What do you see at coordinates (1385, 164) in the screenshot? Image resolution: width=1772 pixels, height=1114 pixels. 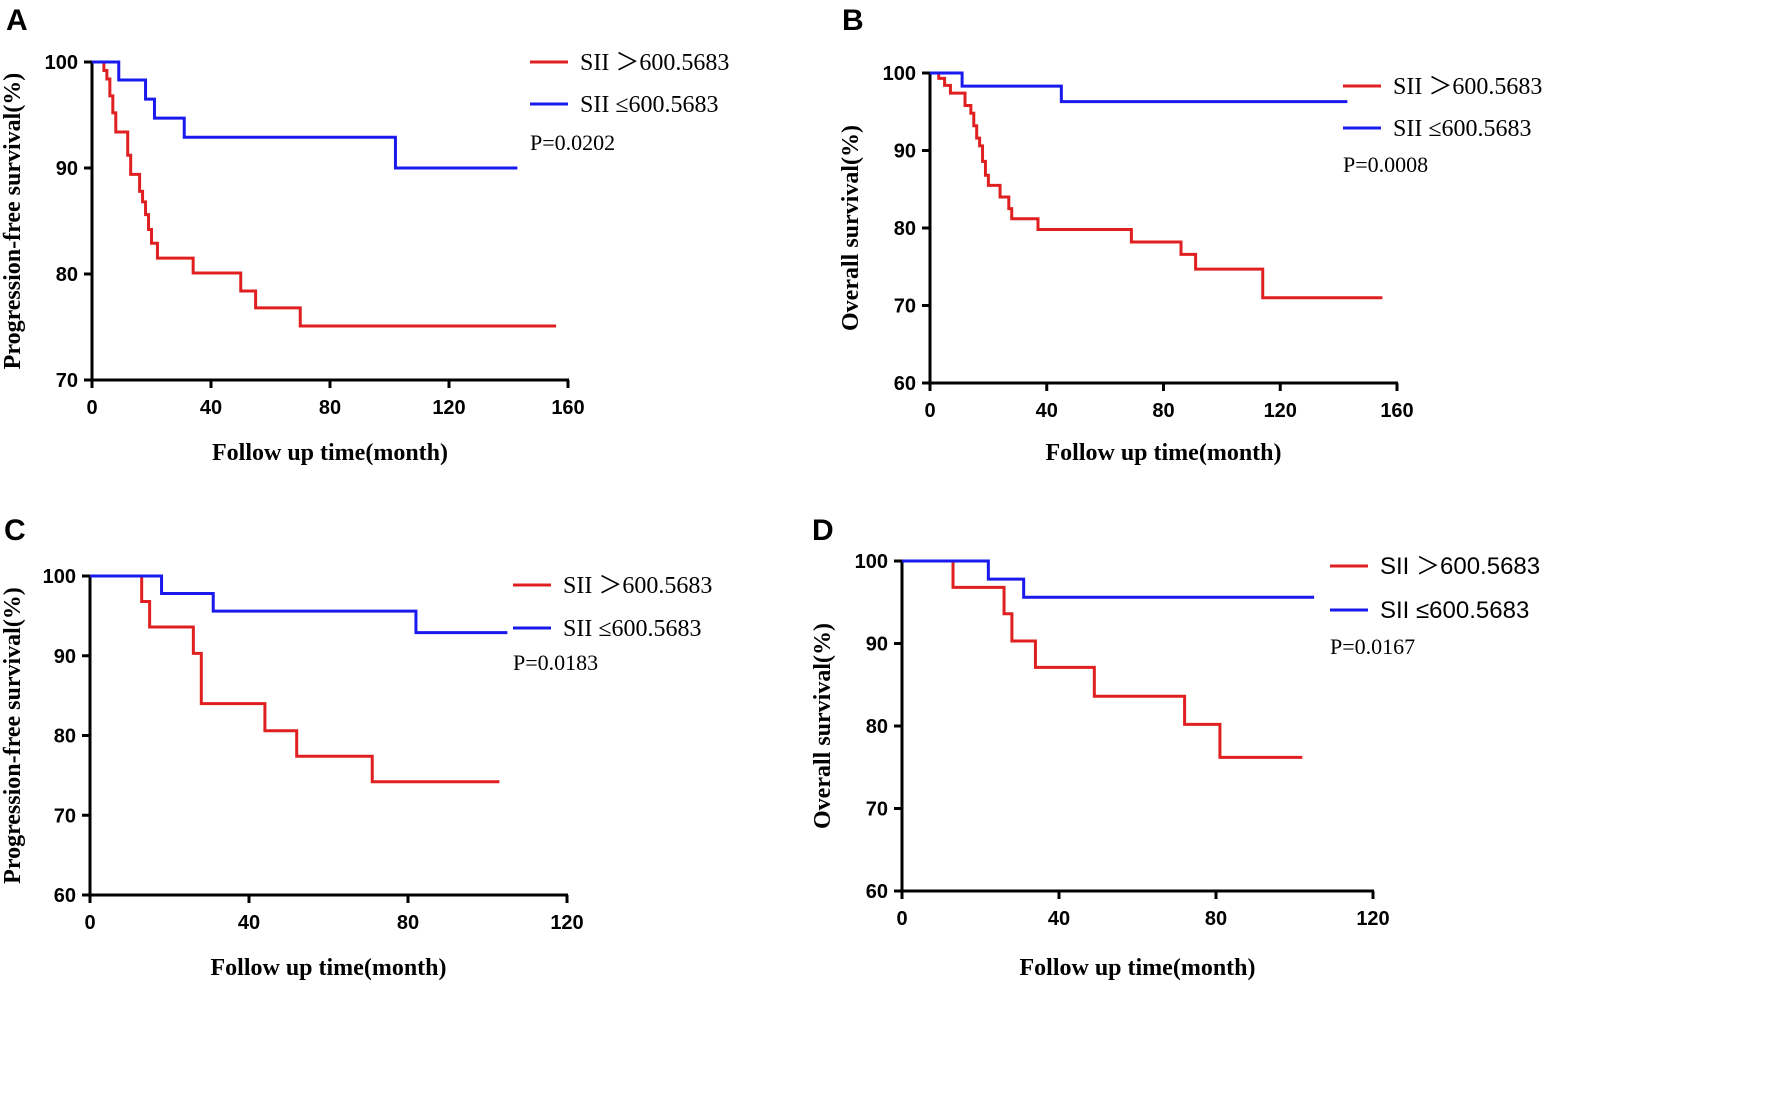 I see `p-value-label: P=0.0008` at bounding box center [1385, 164].